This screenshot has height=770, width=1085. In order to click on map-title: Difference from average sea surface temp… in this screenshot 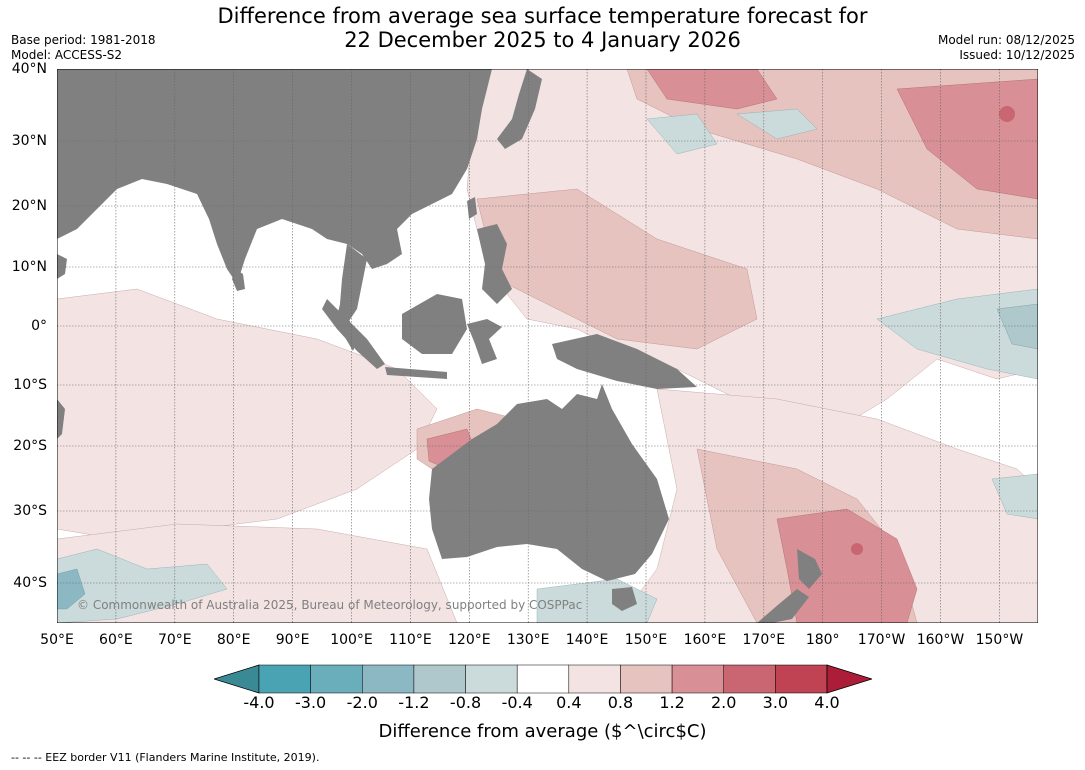, I will do `click(542, 28)`.